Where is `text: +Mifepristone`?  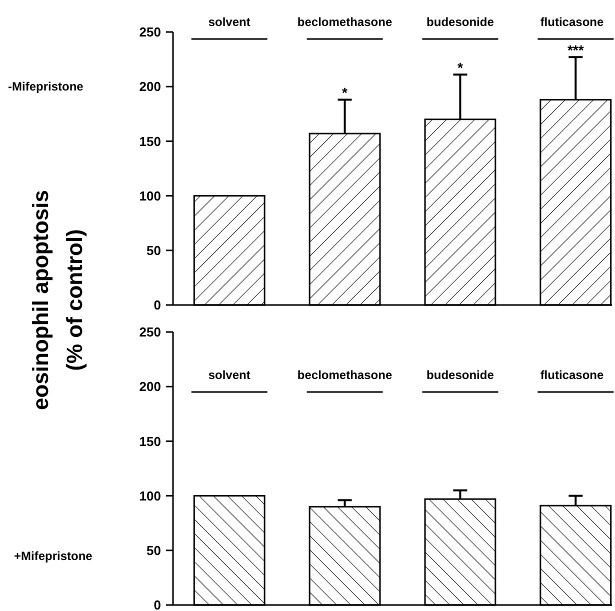 text: +Mifepristone is located at coordinates (53, 556).